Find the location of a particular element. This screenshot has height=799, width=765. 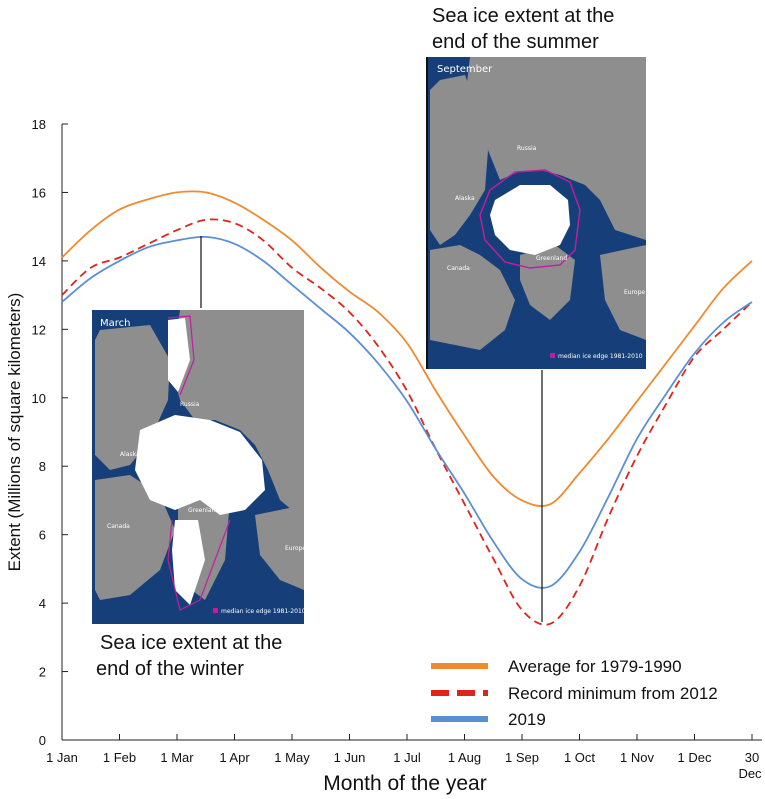

march-legend-swatch is located at coordinates (215, 610).